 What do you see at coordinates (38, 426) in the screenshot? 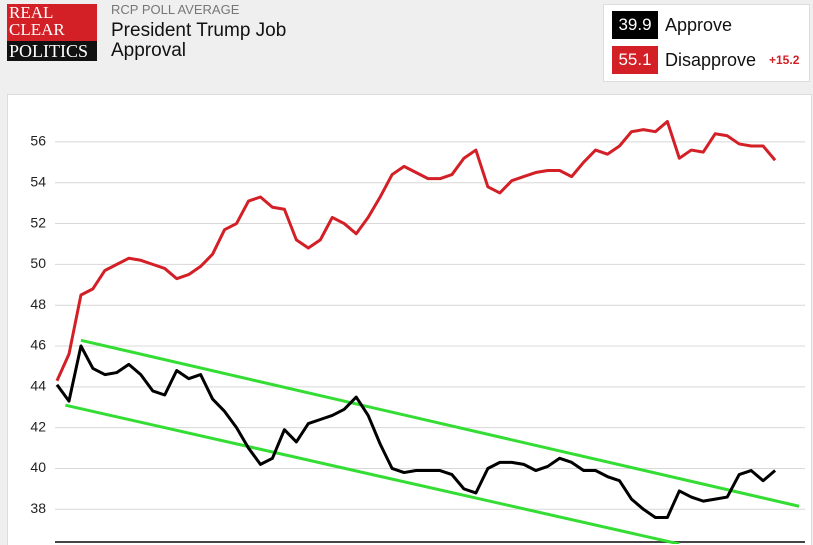
I see `y-tick-label: 42` at bounding box center [38, 426].